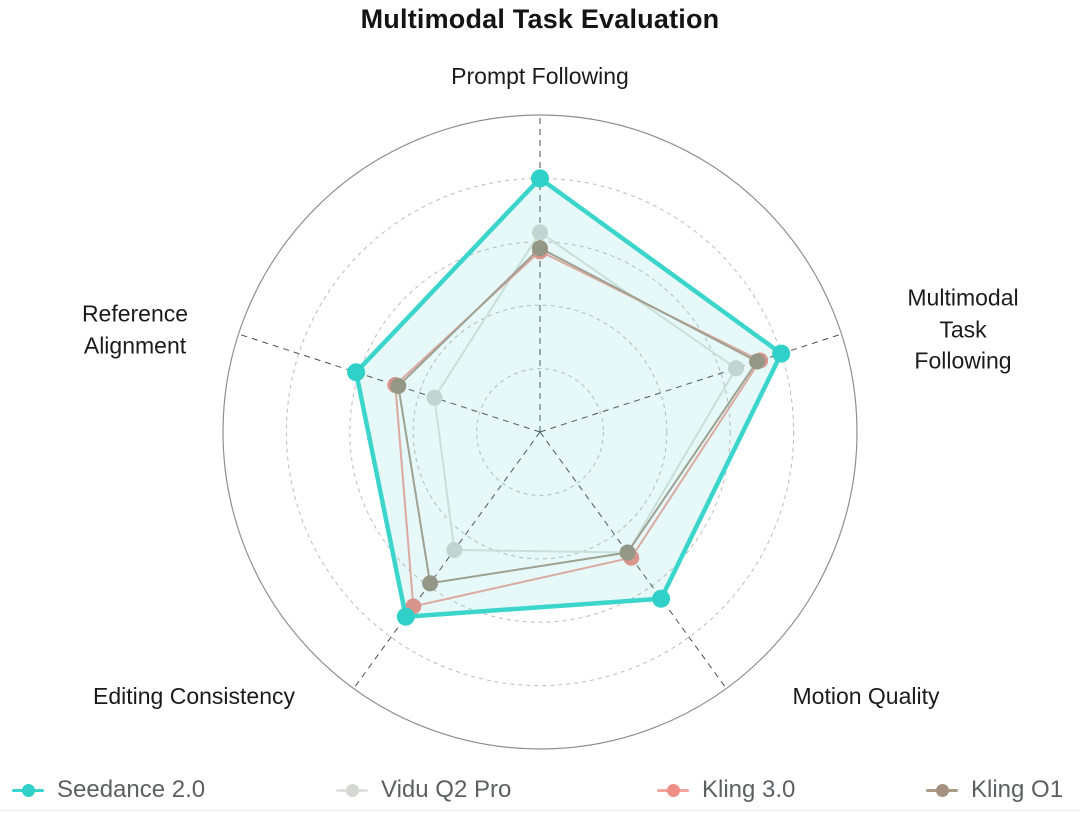 The height and width of the screenshot is (813, 1080). Describe the element at coordinates (963, 329) in the screenshot. I see `axis-label-multimodal-task-following: Multimodal Task Following` at that location.